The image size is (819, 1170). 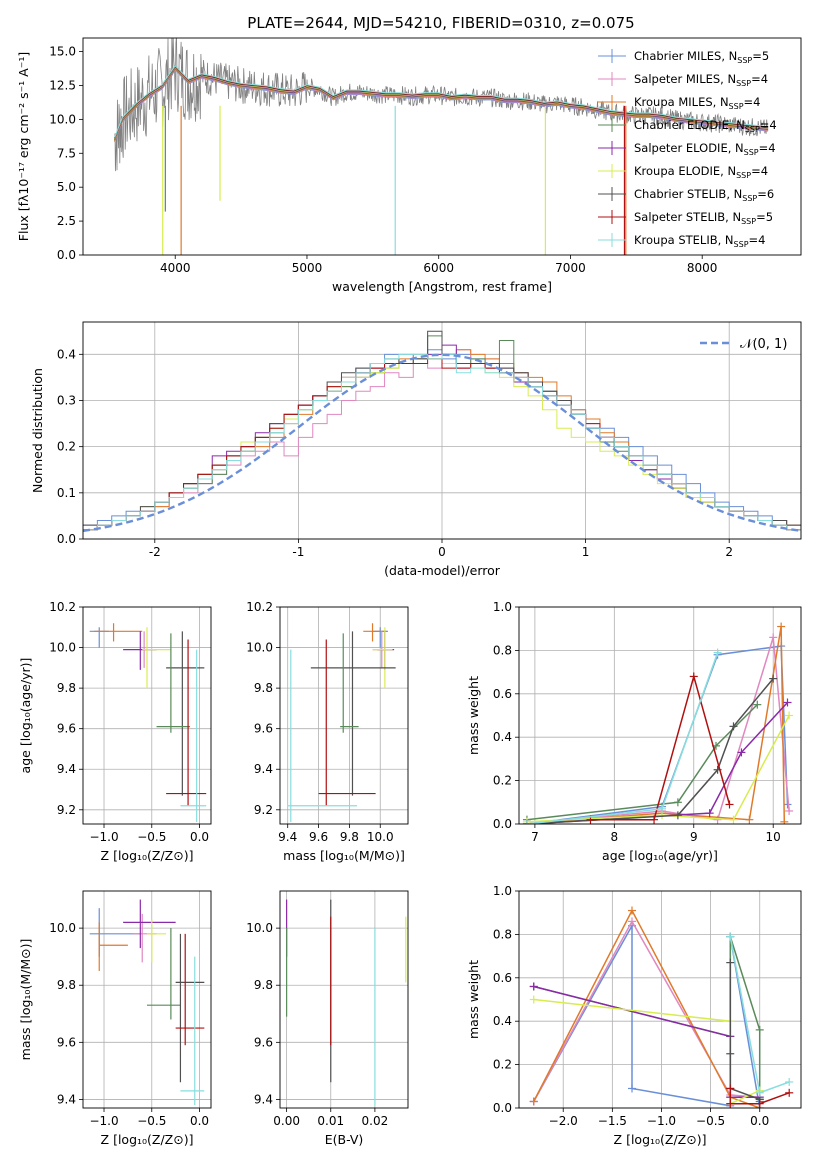 I want to click on hist-step-kroupa-stelib, so click(x=442, y=446).